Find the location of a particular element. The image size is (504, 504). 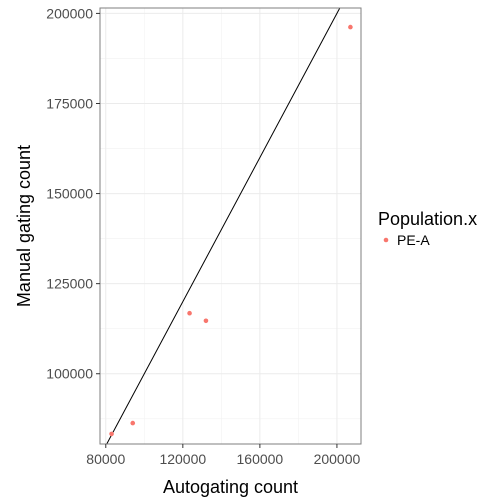

x-tick-label: 80000 is located at coordinates (105, 459).